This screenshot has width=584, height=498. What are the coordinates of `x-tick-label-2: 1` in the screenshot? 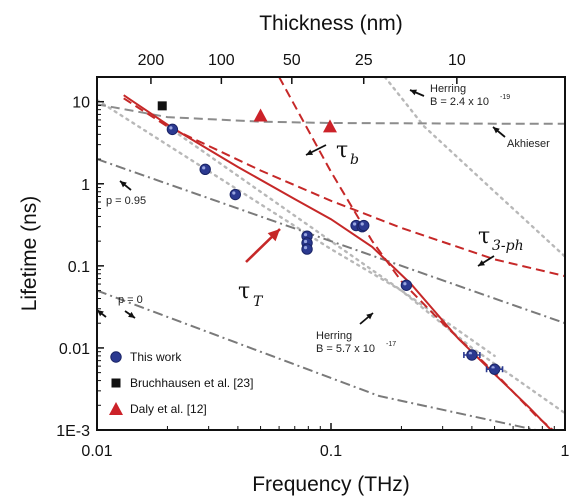 It's located at (565, 451).